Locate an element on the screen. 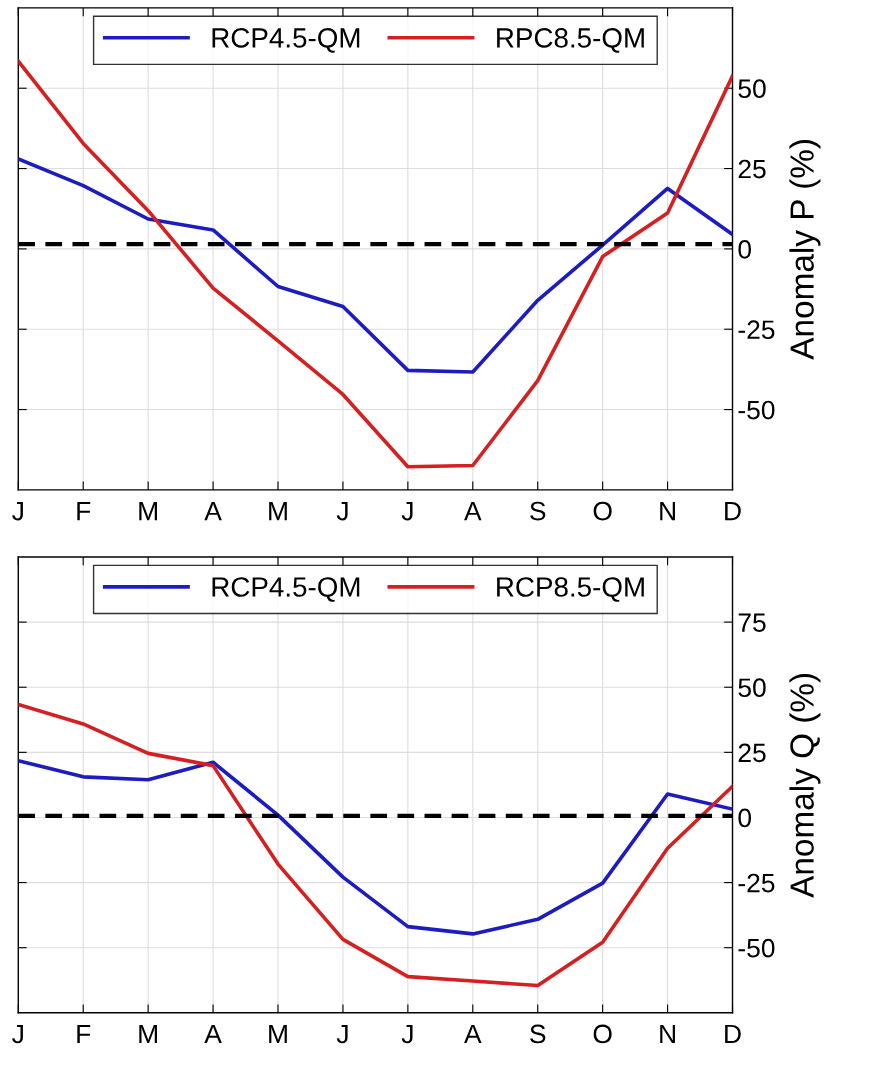 The width and height of the screenshot is (871, 1065). line-series is located at coordinates (375, 847).